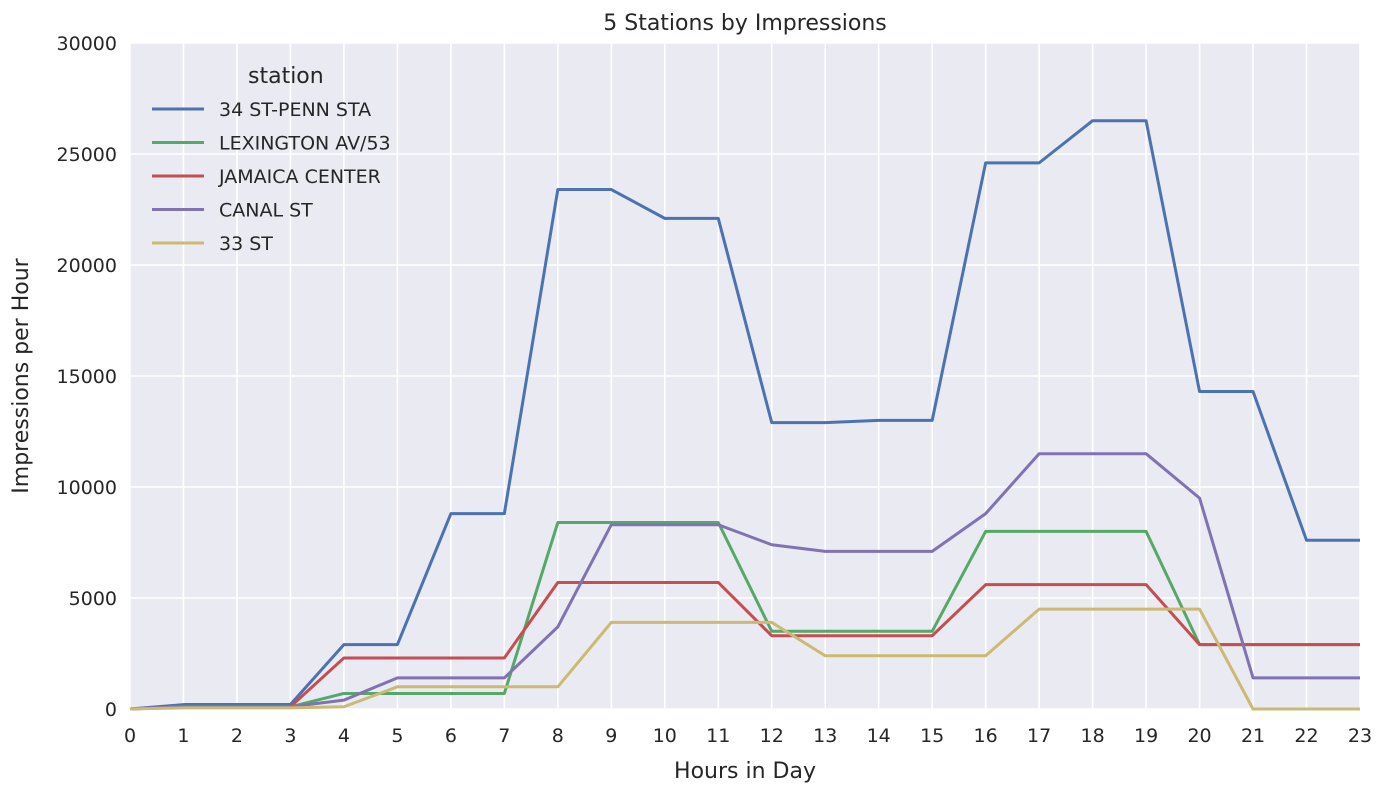 The height and width of the screenshot is (794, 1376). What do you see at coordinates (1199, 736) in the screenshot?
I see `x-tick-label: 20` at bounding box center [1199, 736].